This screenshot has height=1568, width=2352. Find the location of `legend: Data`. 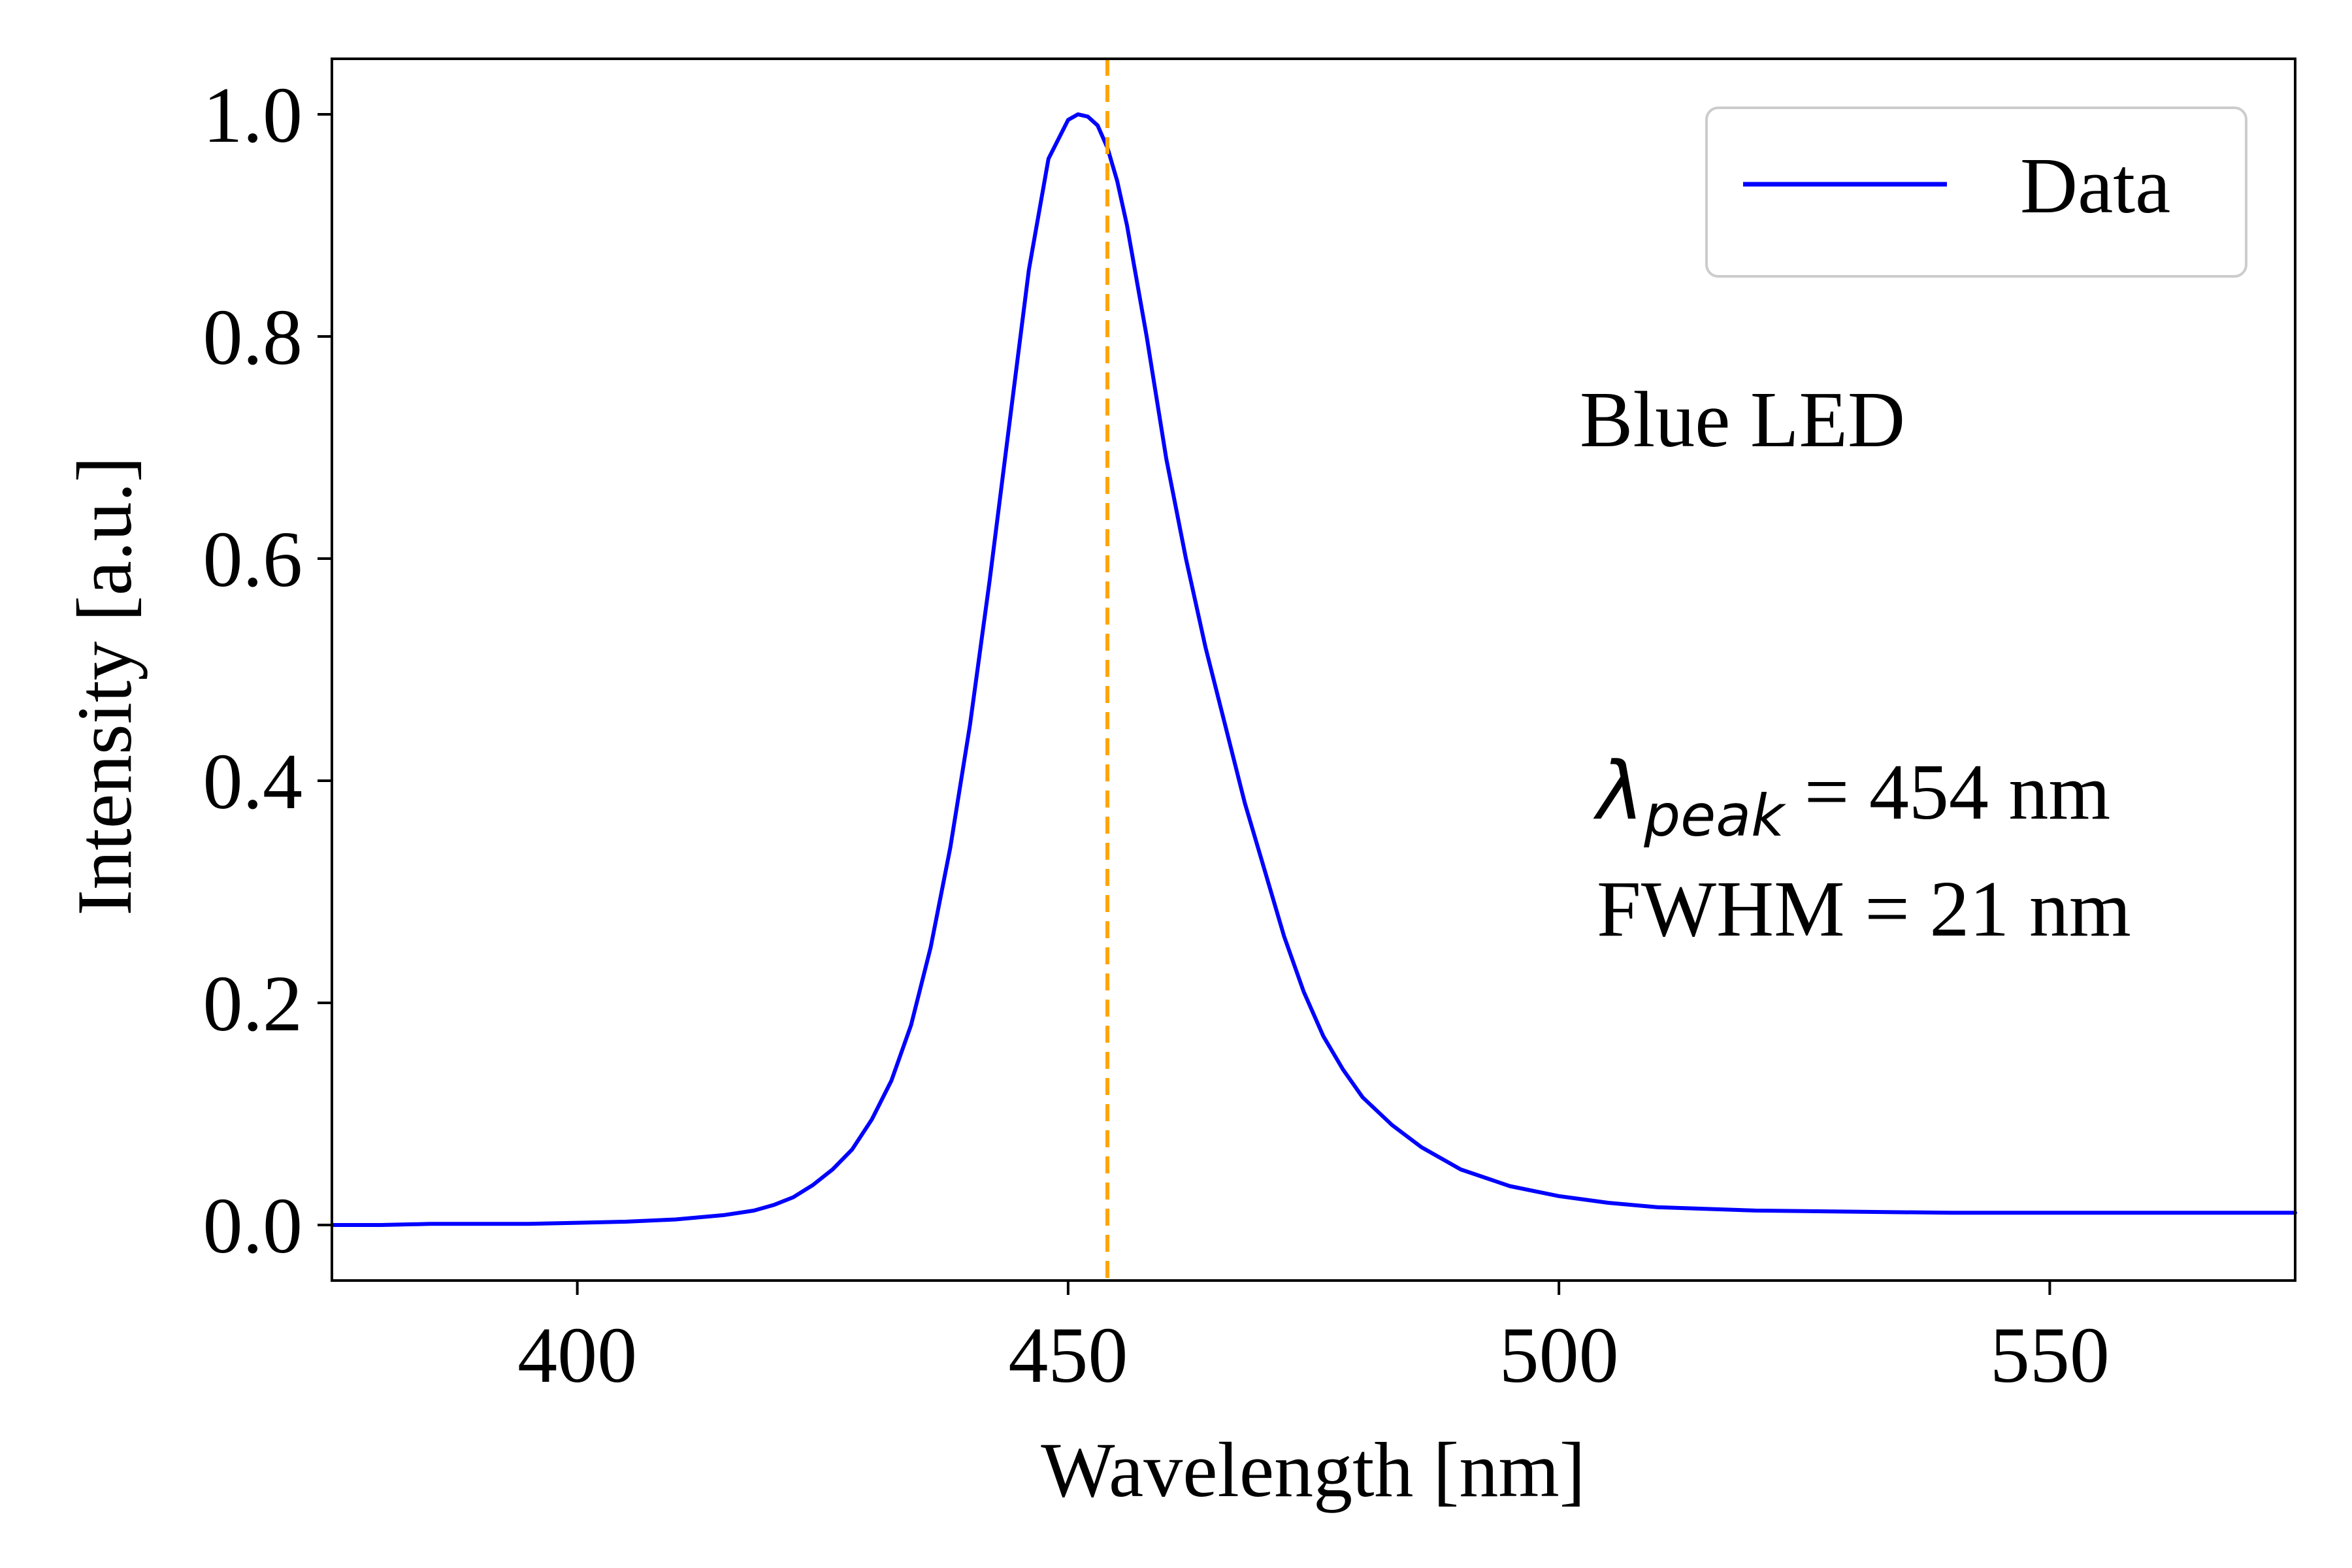

legend: Data is located at coordinates (1976, 192).